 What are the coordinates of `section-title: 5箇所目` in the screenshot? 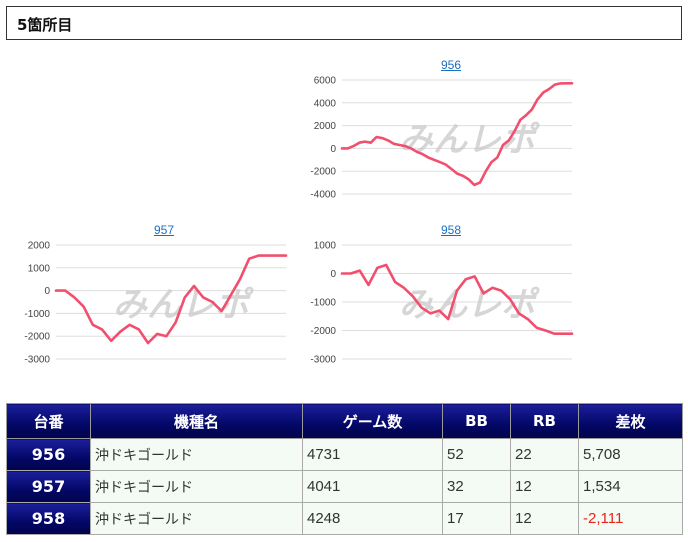 It's located at (45, 25).